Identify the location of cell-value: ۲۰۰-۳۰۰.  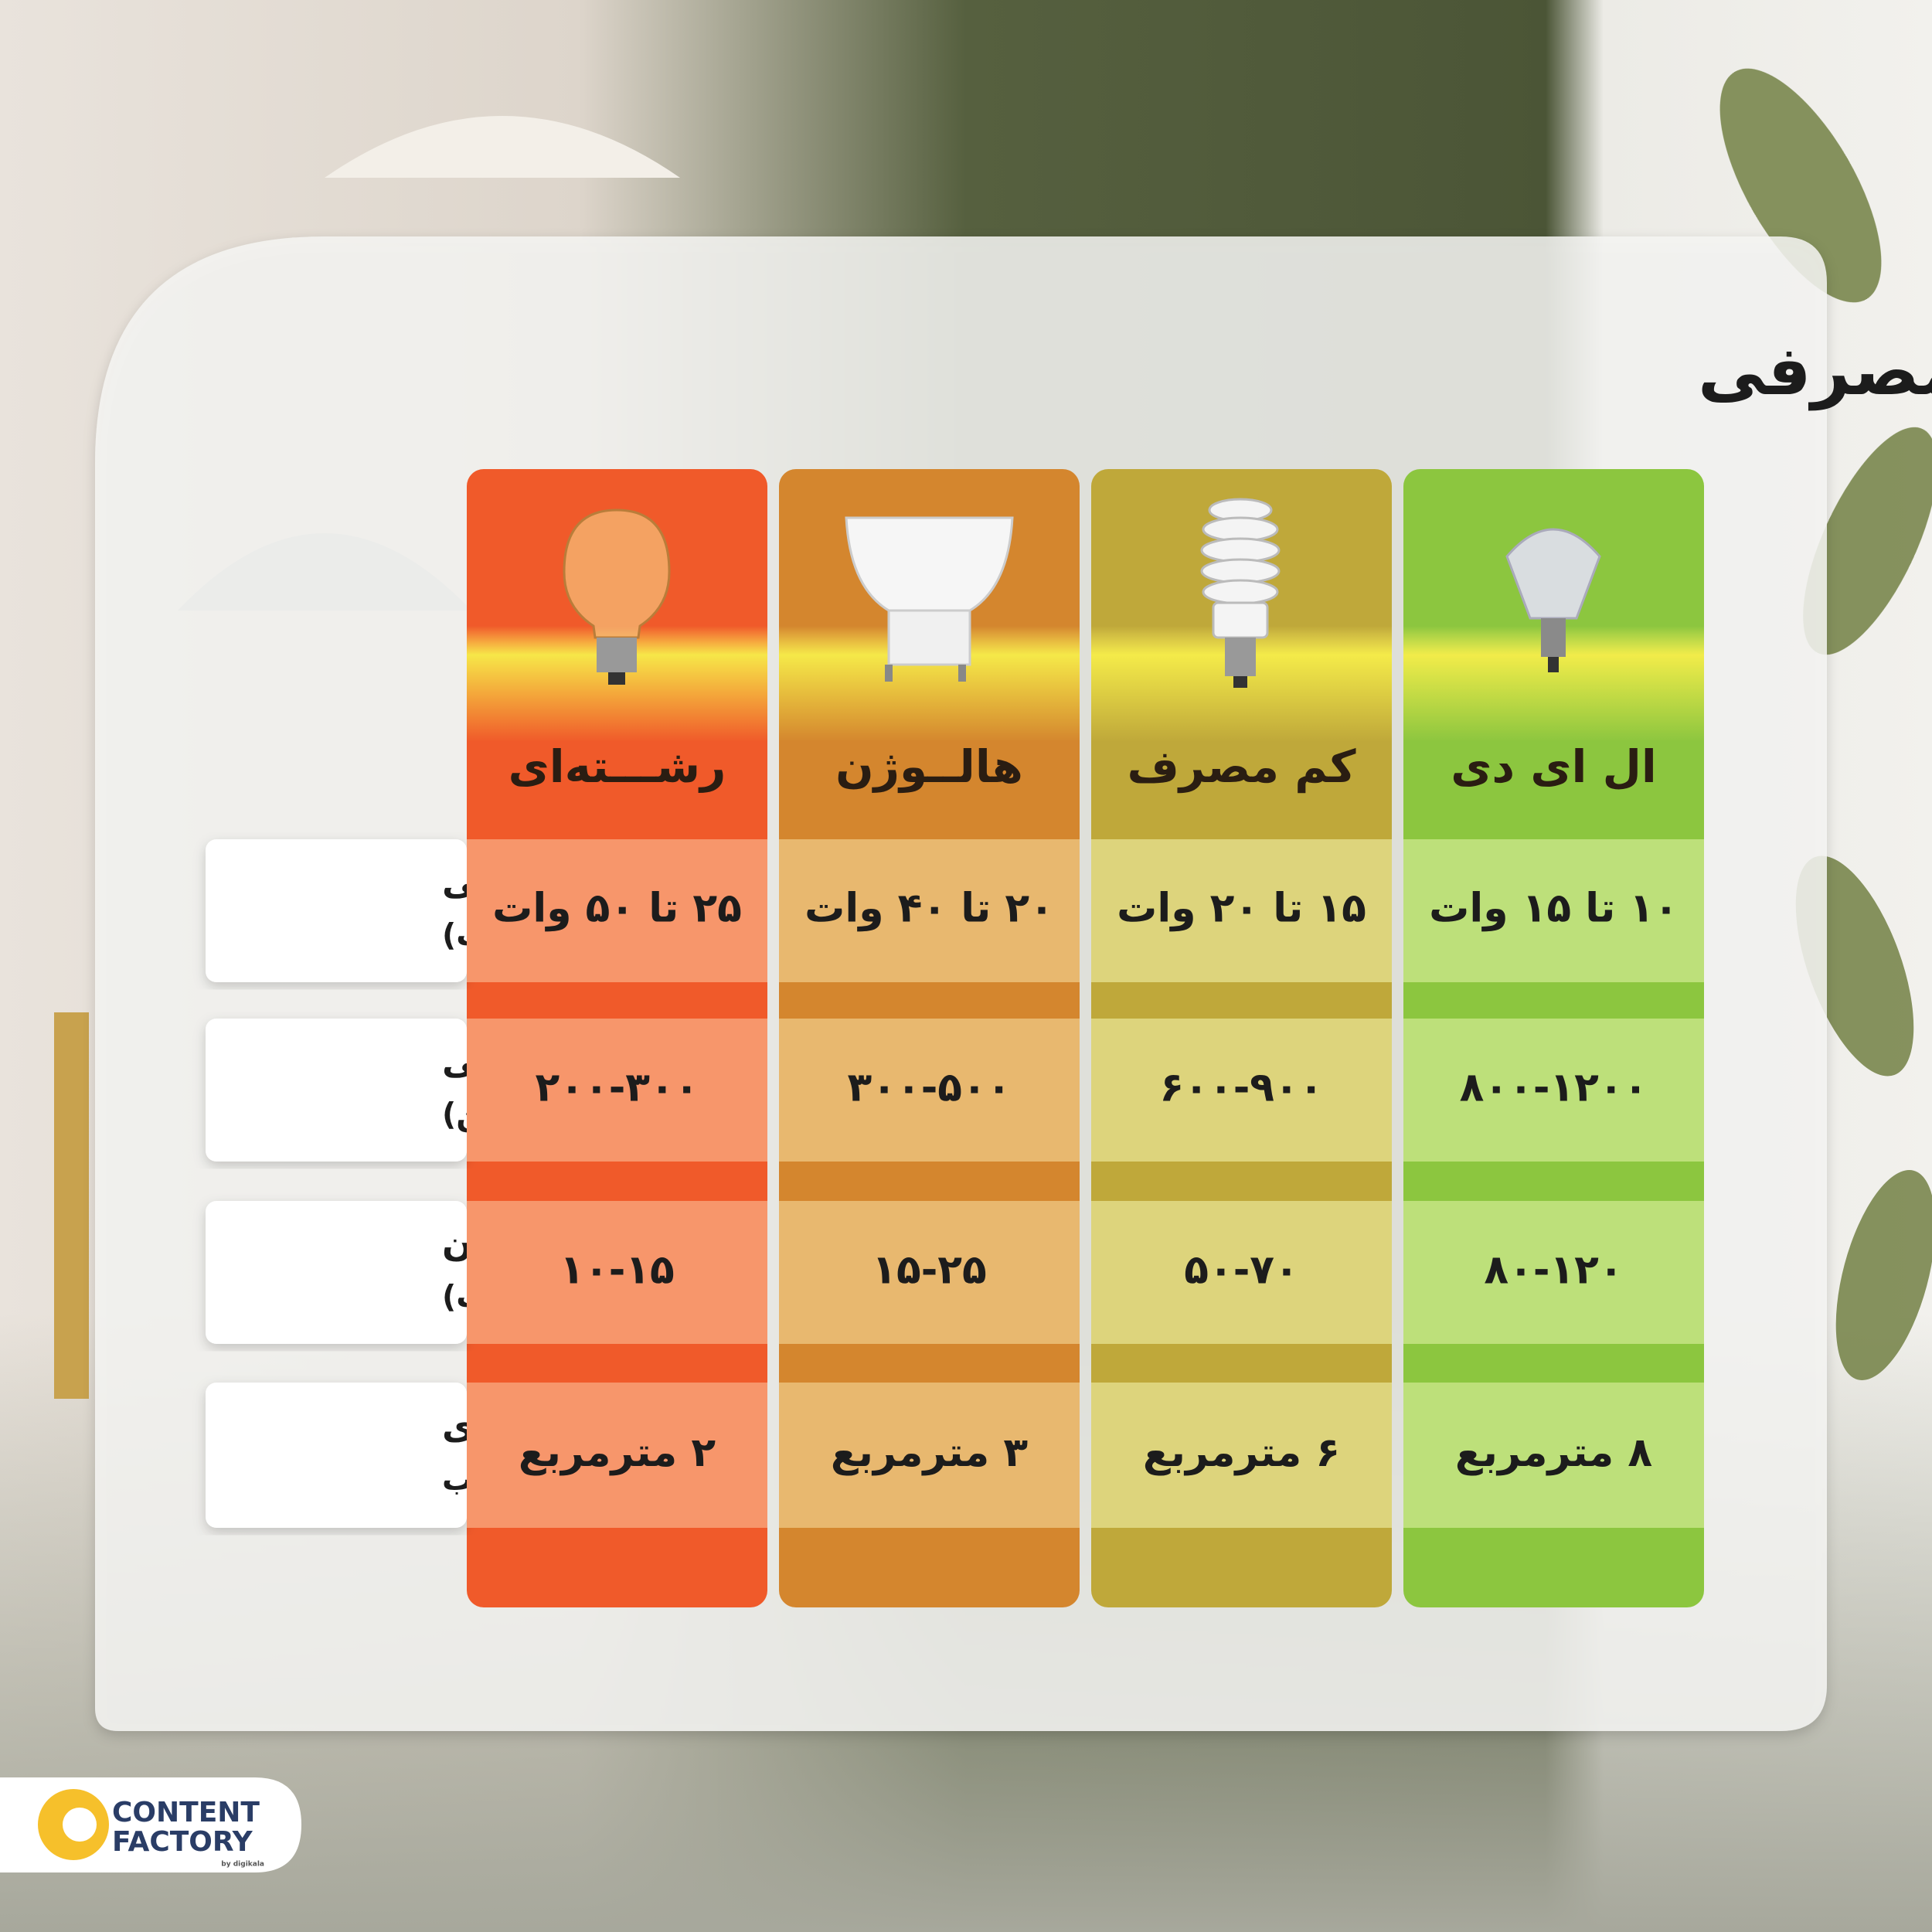
(617, 1088).